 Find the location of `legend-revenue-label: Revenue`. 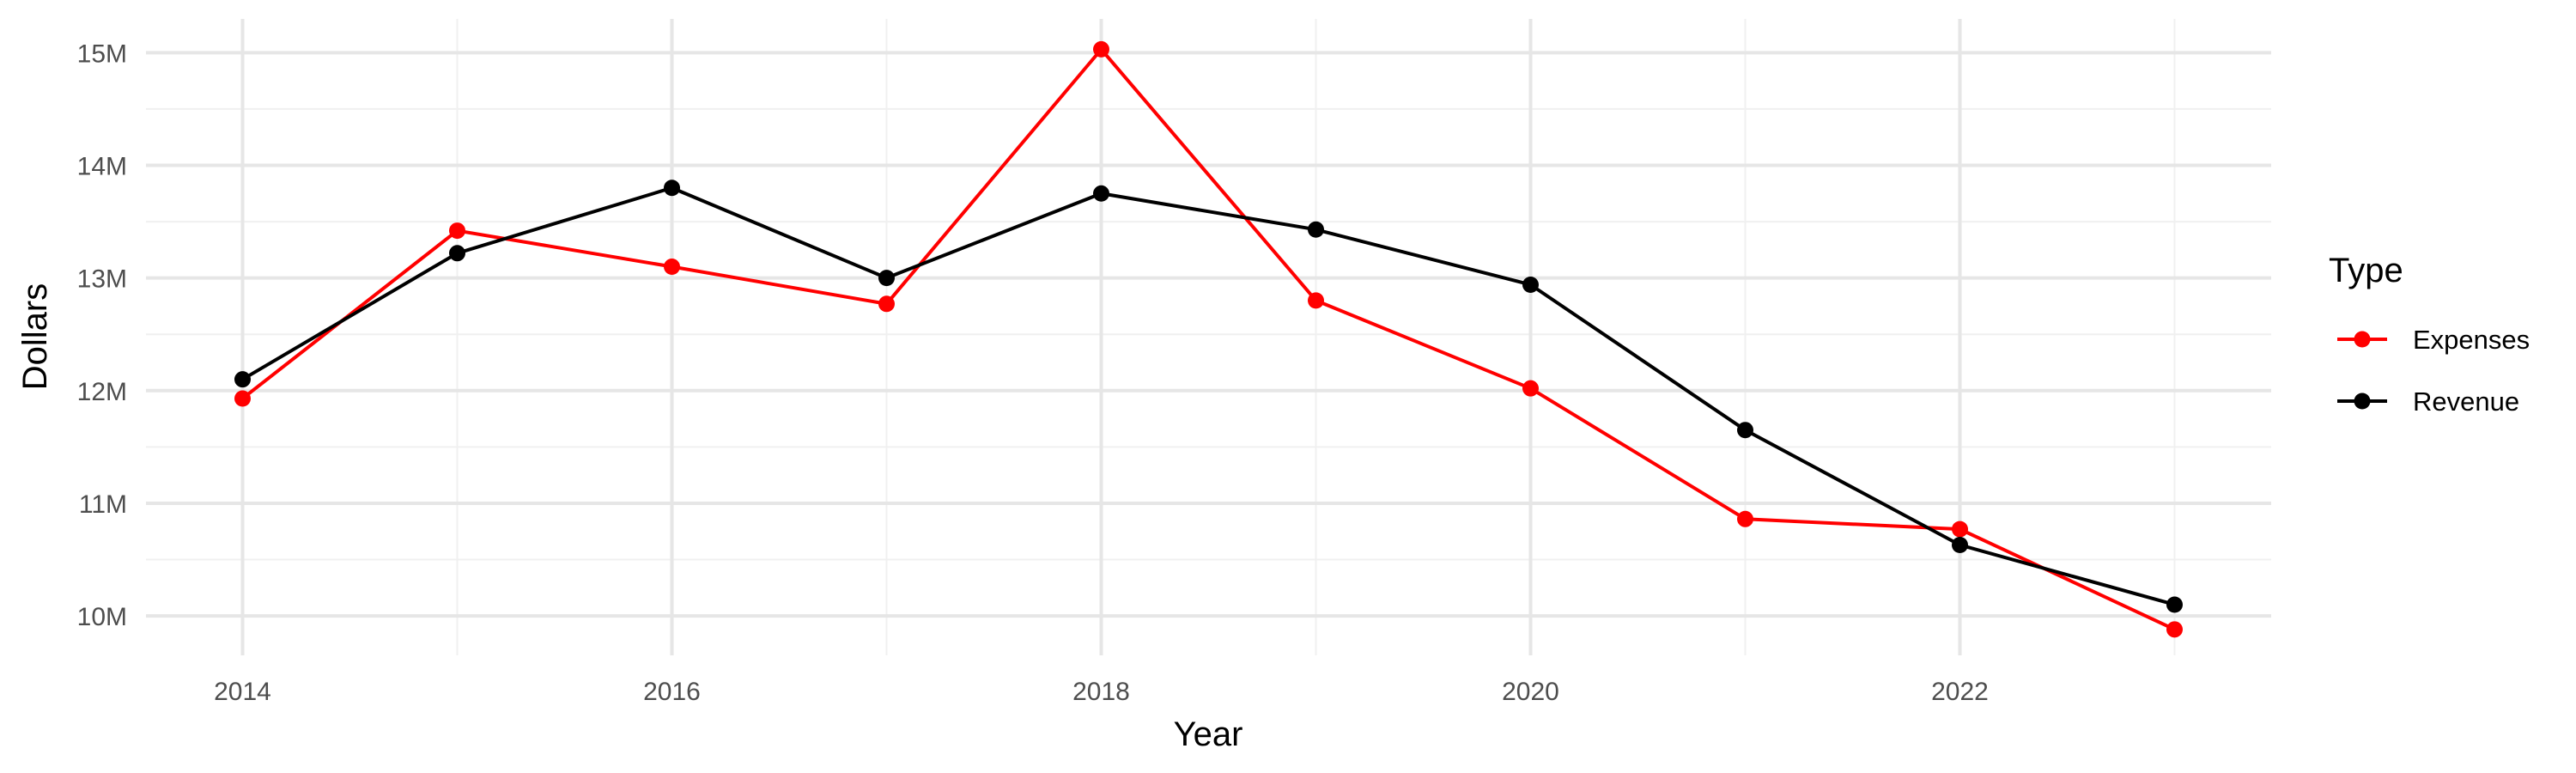

legend-revenue-label: Revenue is located at coordinates (2466, 401).